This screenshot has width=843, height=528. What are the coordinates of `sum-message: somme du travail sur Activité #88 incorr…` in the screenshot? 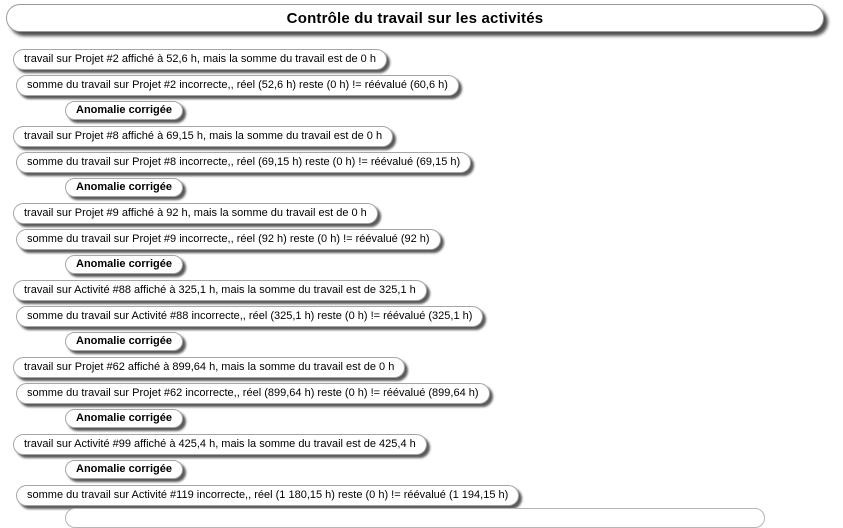 It's located at (250, 316).